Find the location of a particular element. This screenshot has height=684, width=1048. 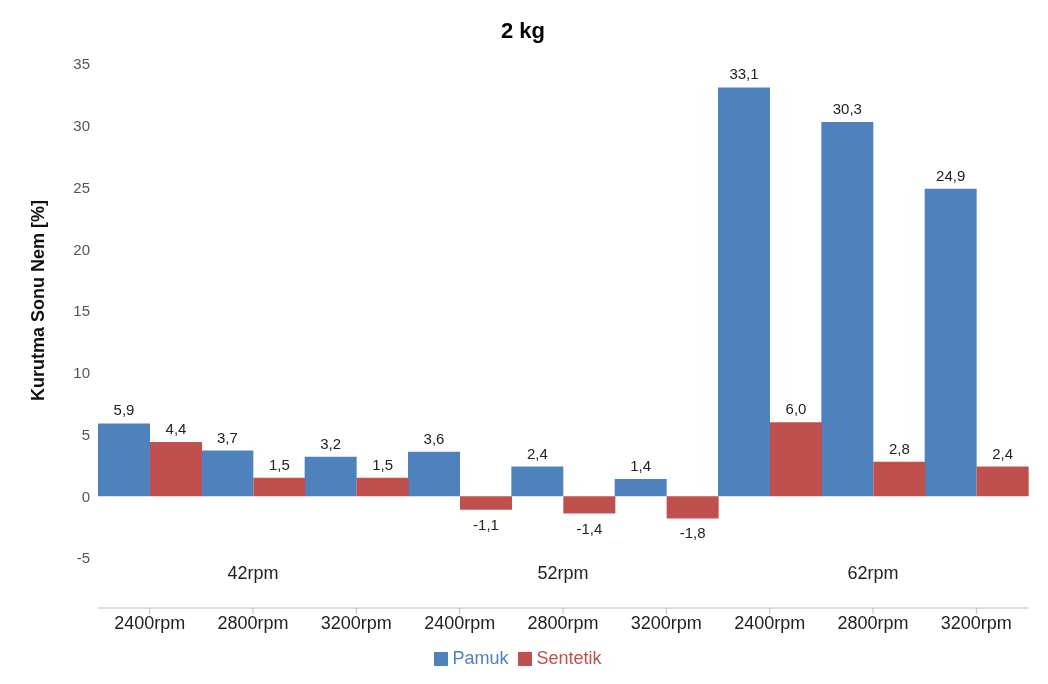

y-tick-label: 35 is located at coordinates (81, 64).